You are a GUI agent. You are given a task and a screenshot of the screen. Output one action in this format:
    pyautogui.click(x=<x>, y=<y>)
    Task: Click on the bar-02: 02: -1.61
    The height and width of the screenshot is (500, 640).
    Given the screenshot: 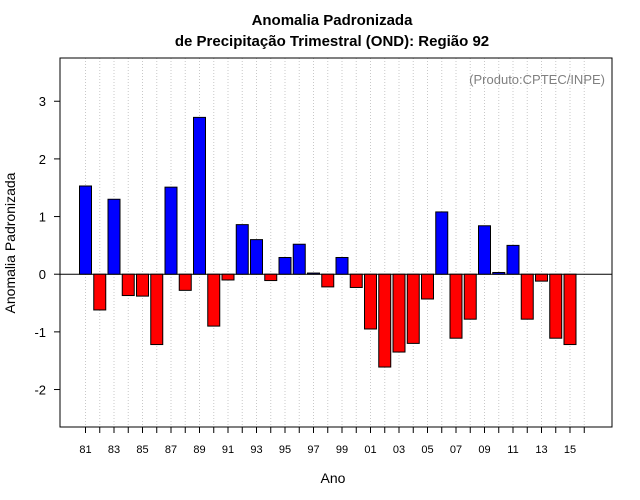 What is the action you would take?
    pyautogui.click(x=385, y=320)
    